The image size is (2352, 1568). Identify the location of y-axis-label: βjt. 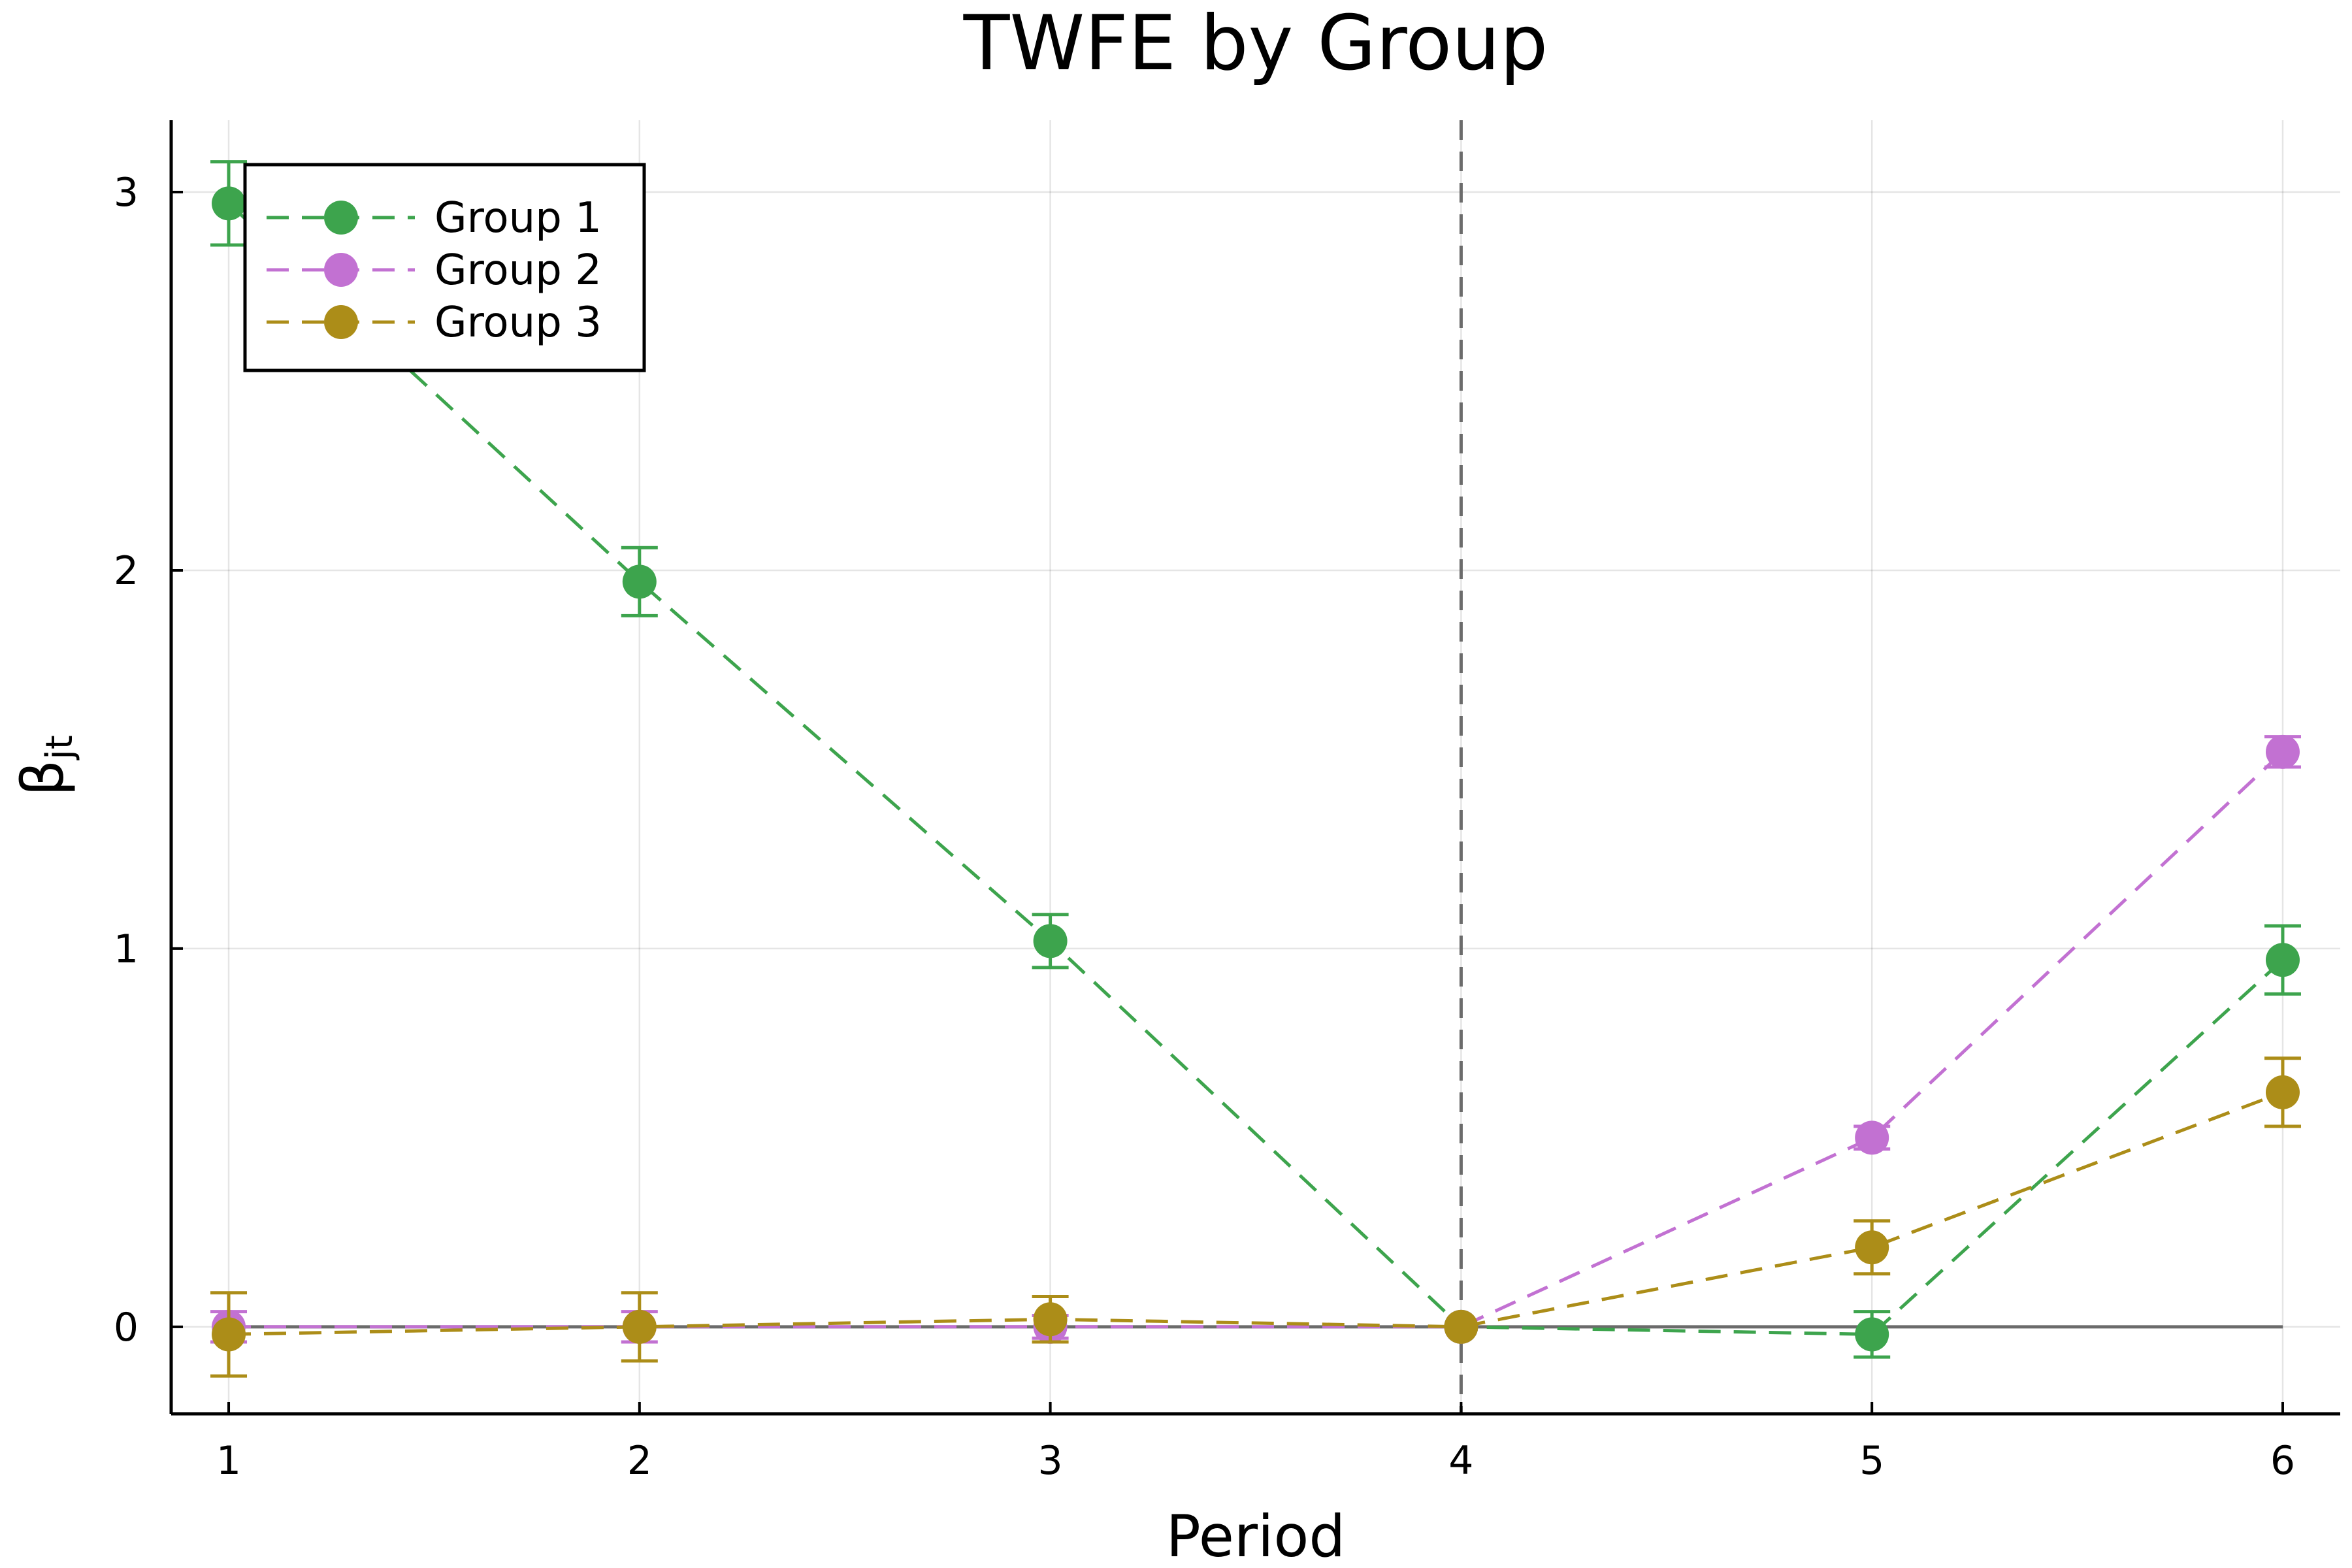
(45, 765).